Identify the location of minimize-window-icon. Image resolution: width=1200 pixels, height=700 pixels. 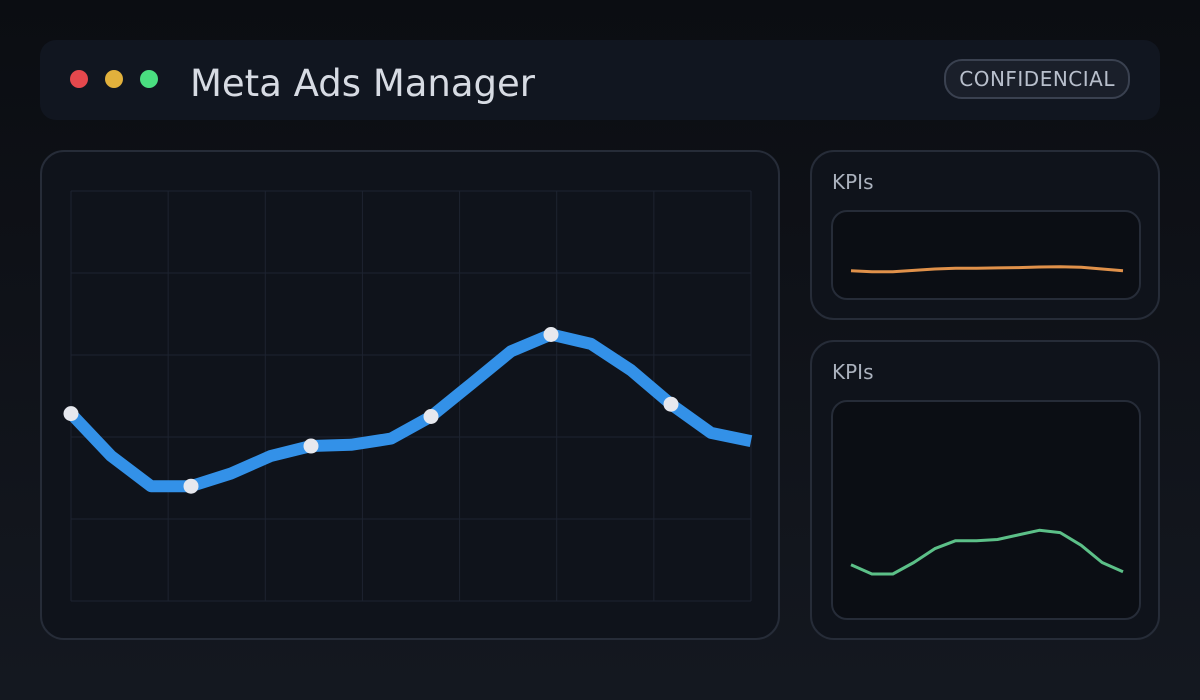
(114, 79).